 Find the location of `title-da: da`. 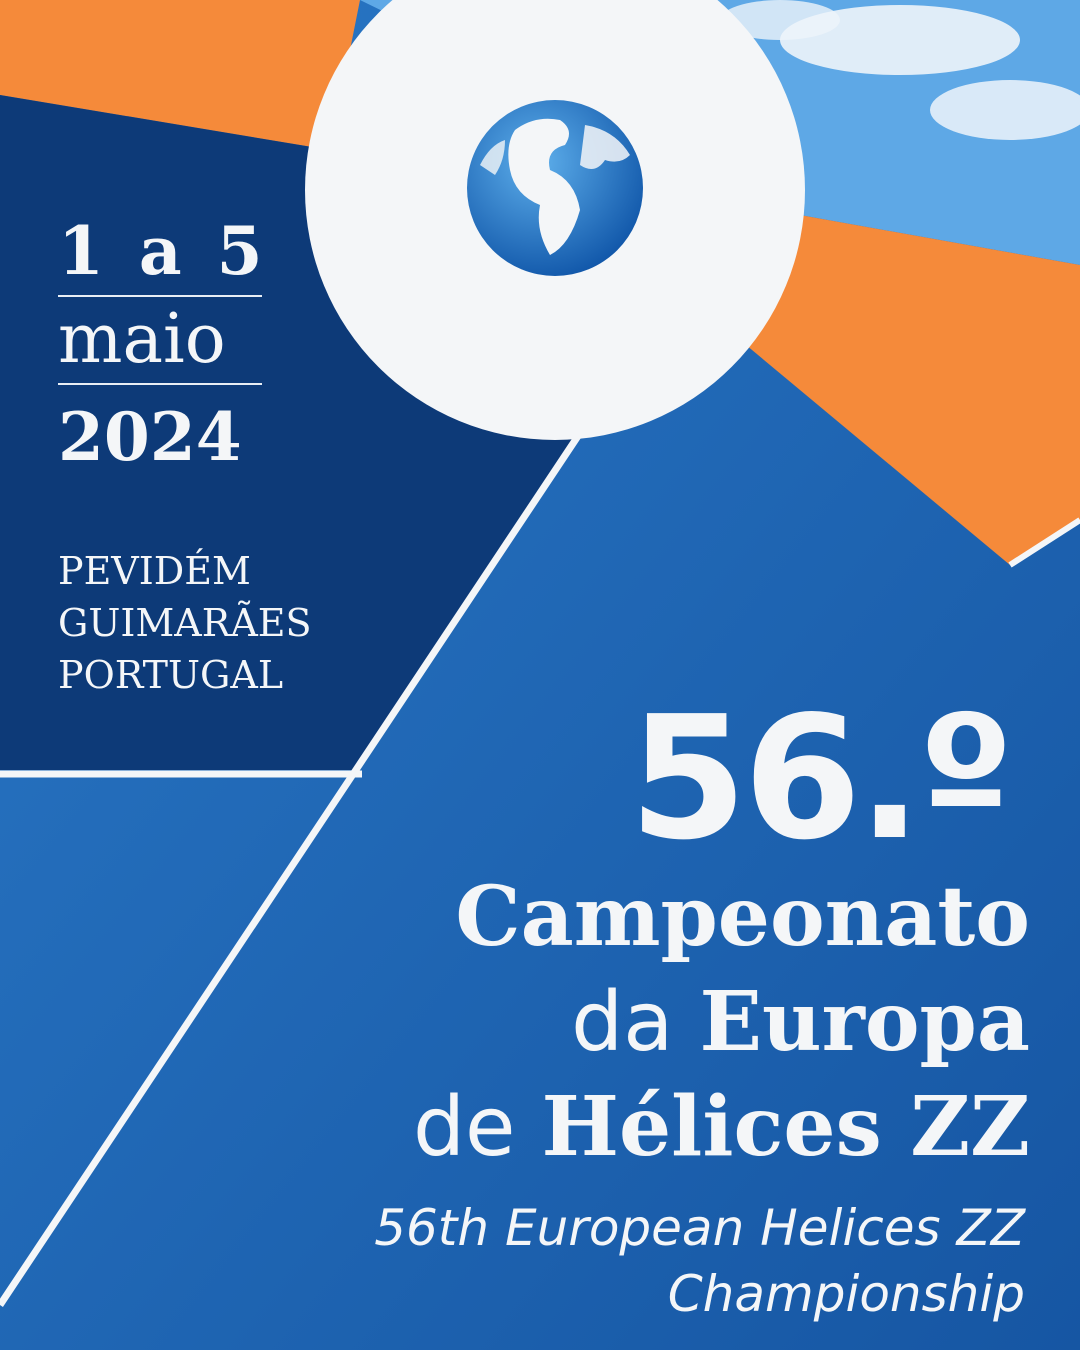

title-da: da is located at coordinates (622, 1022).